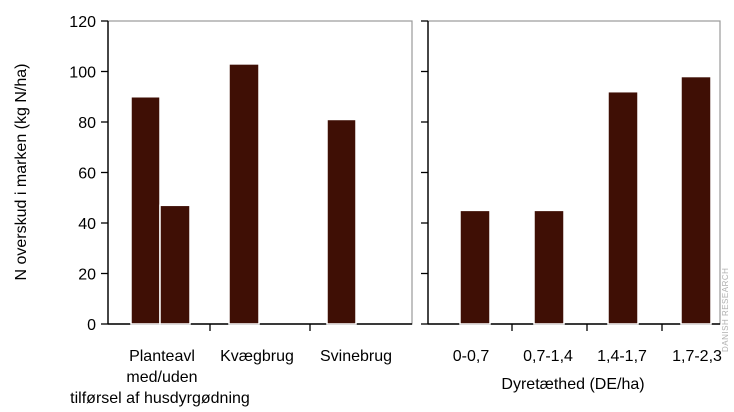 This screenshot has width=734, height=412. What do you see at coordinates (622, 356) in the screenshot?
I see `x-category-label: 1,4-1,7` at bounding box center [622, 356].